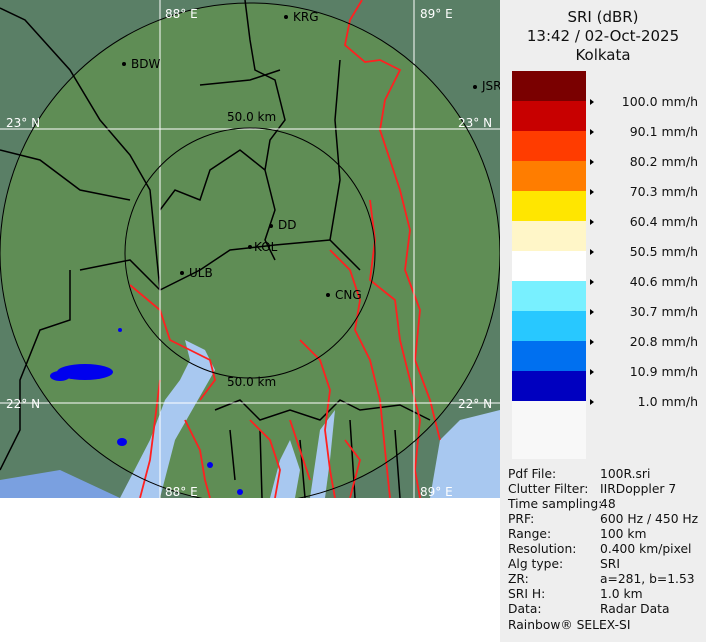 This screenshot has width=706, height=642. What do you see at coordinates (610, 564) in the screenshot?
I see `info-value: SRI` at bounding box center [610, 564].